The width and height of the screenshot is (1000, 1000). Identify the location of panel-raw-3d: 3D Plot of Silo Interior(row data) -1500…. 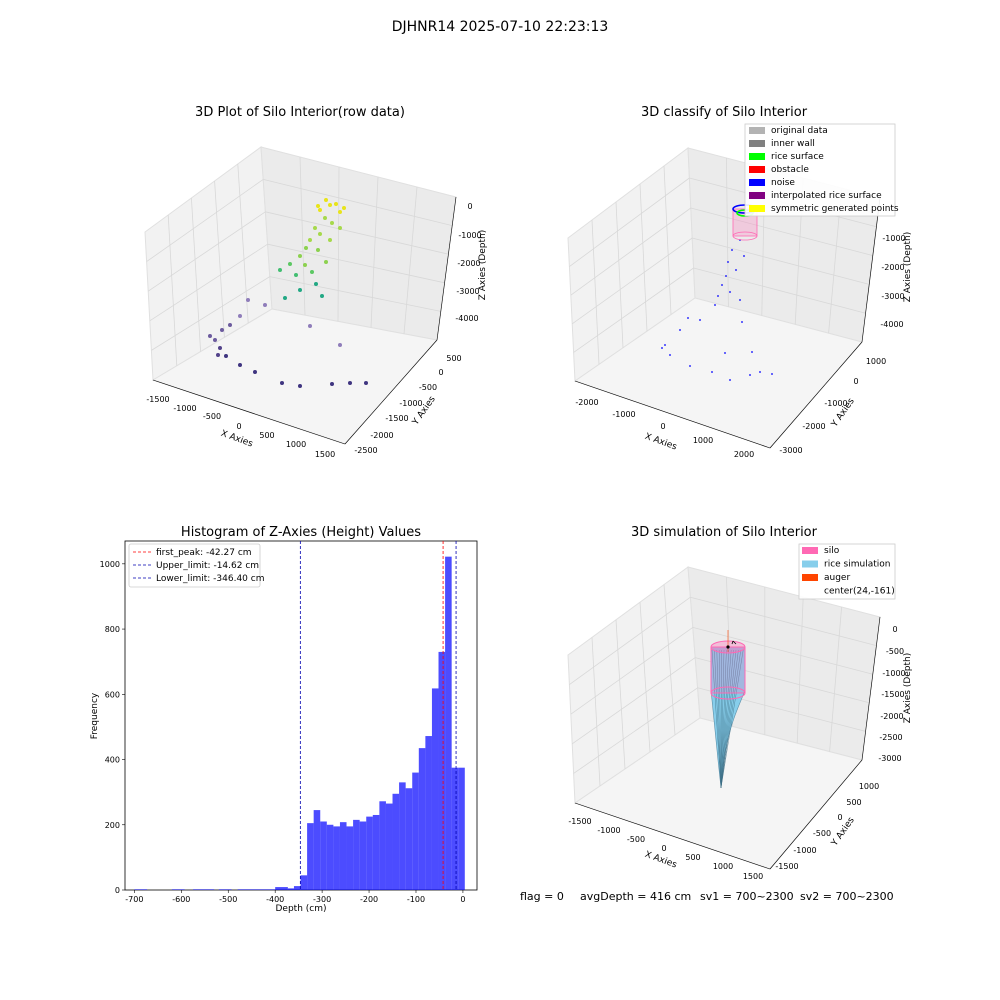
(316, 282).